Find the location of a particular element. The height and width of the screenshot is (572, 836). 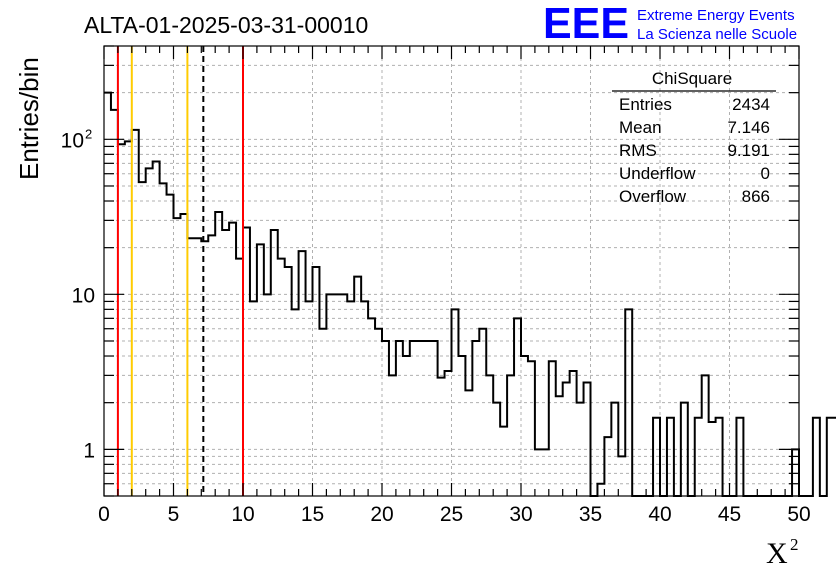

stats-row-value: 7.146 is located at coordinates (748, 127).